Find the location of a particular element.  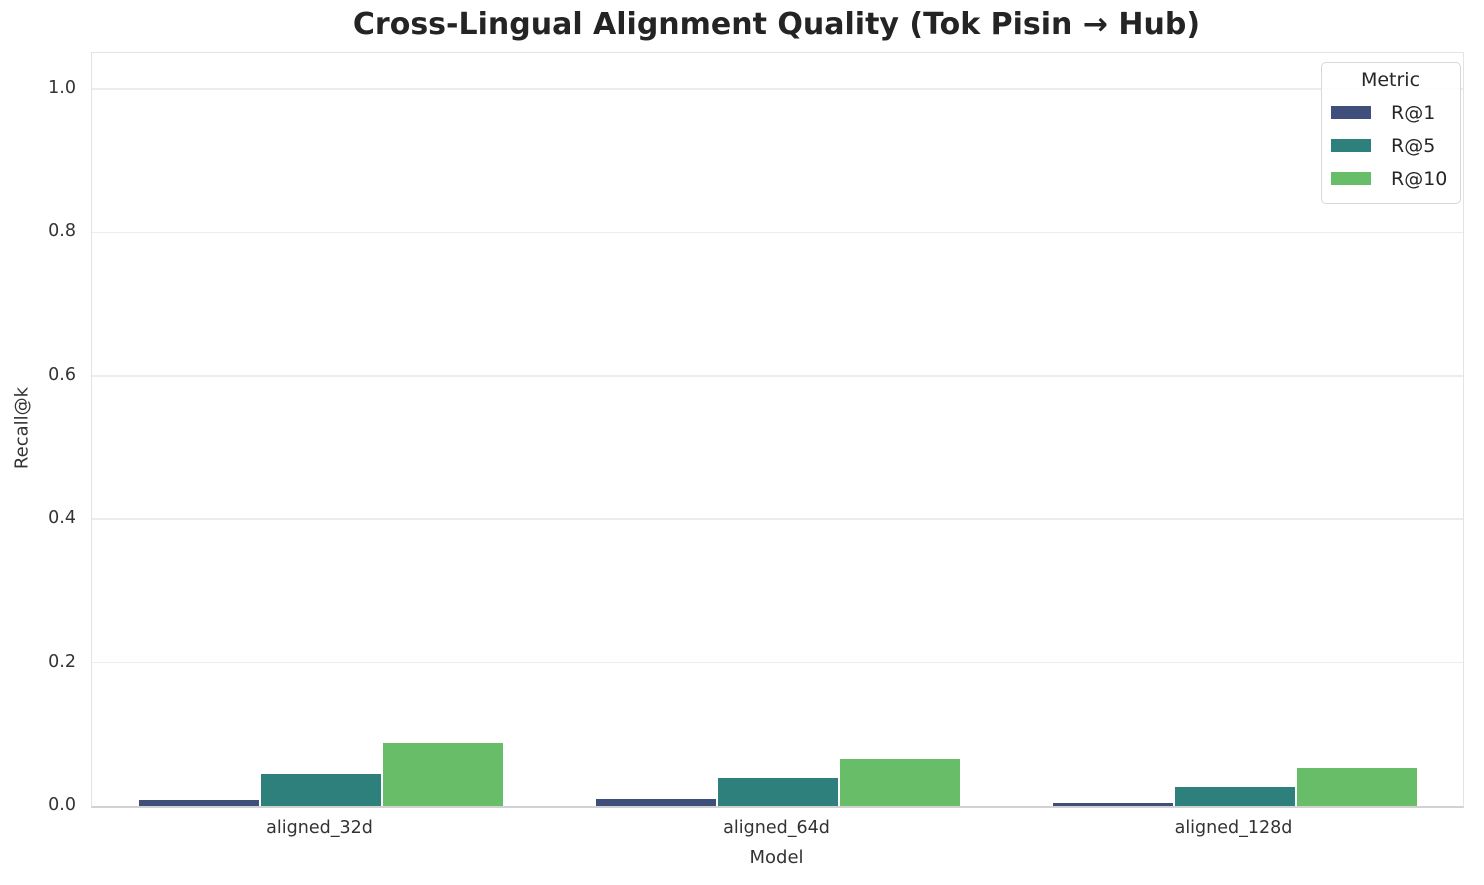

legend: Metric R@1 R@5 R@10 is located at coordinates (1391, 133).